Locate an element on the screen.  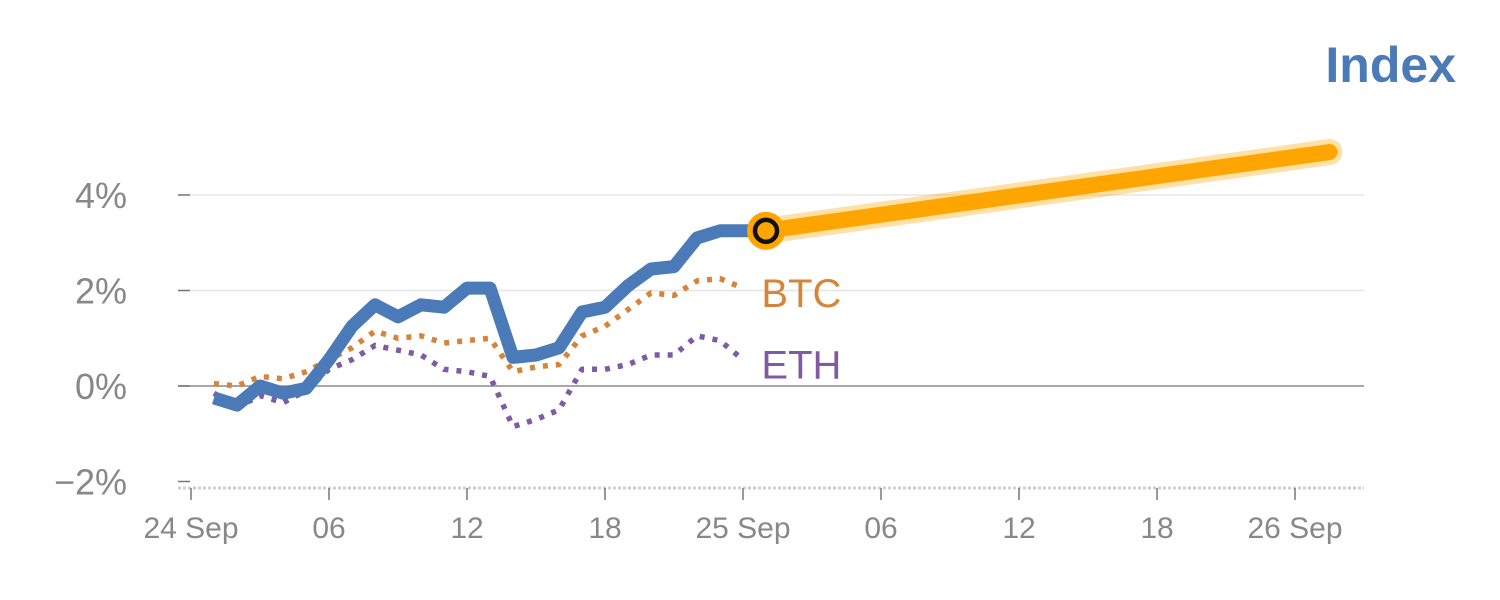
y-tick-label: 0% is located at coordinates (101, 386).